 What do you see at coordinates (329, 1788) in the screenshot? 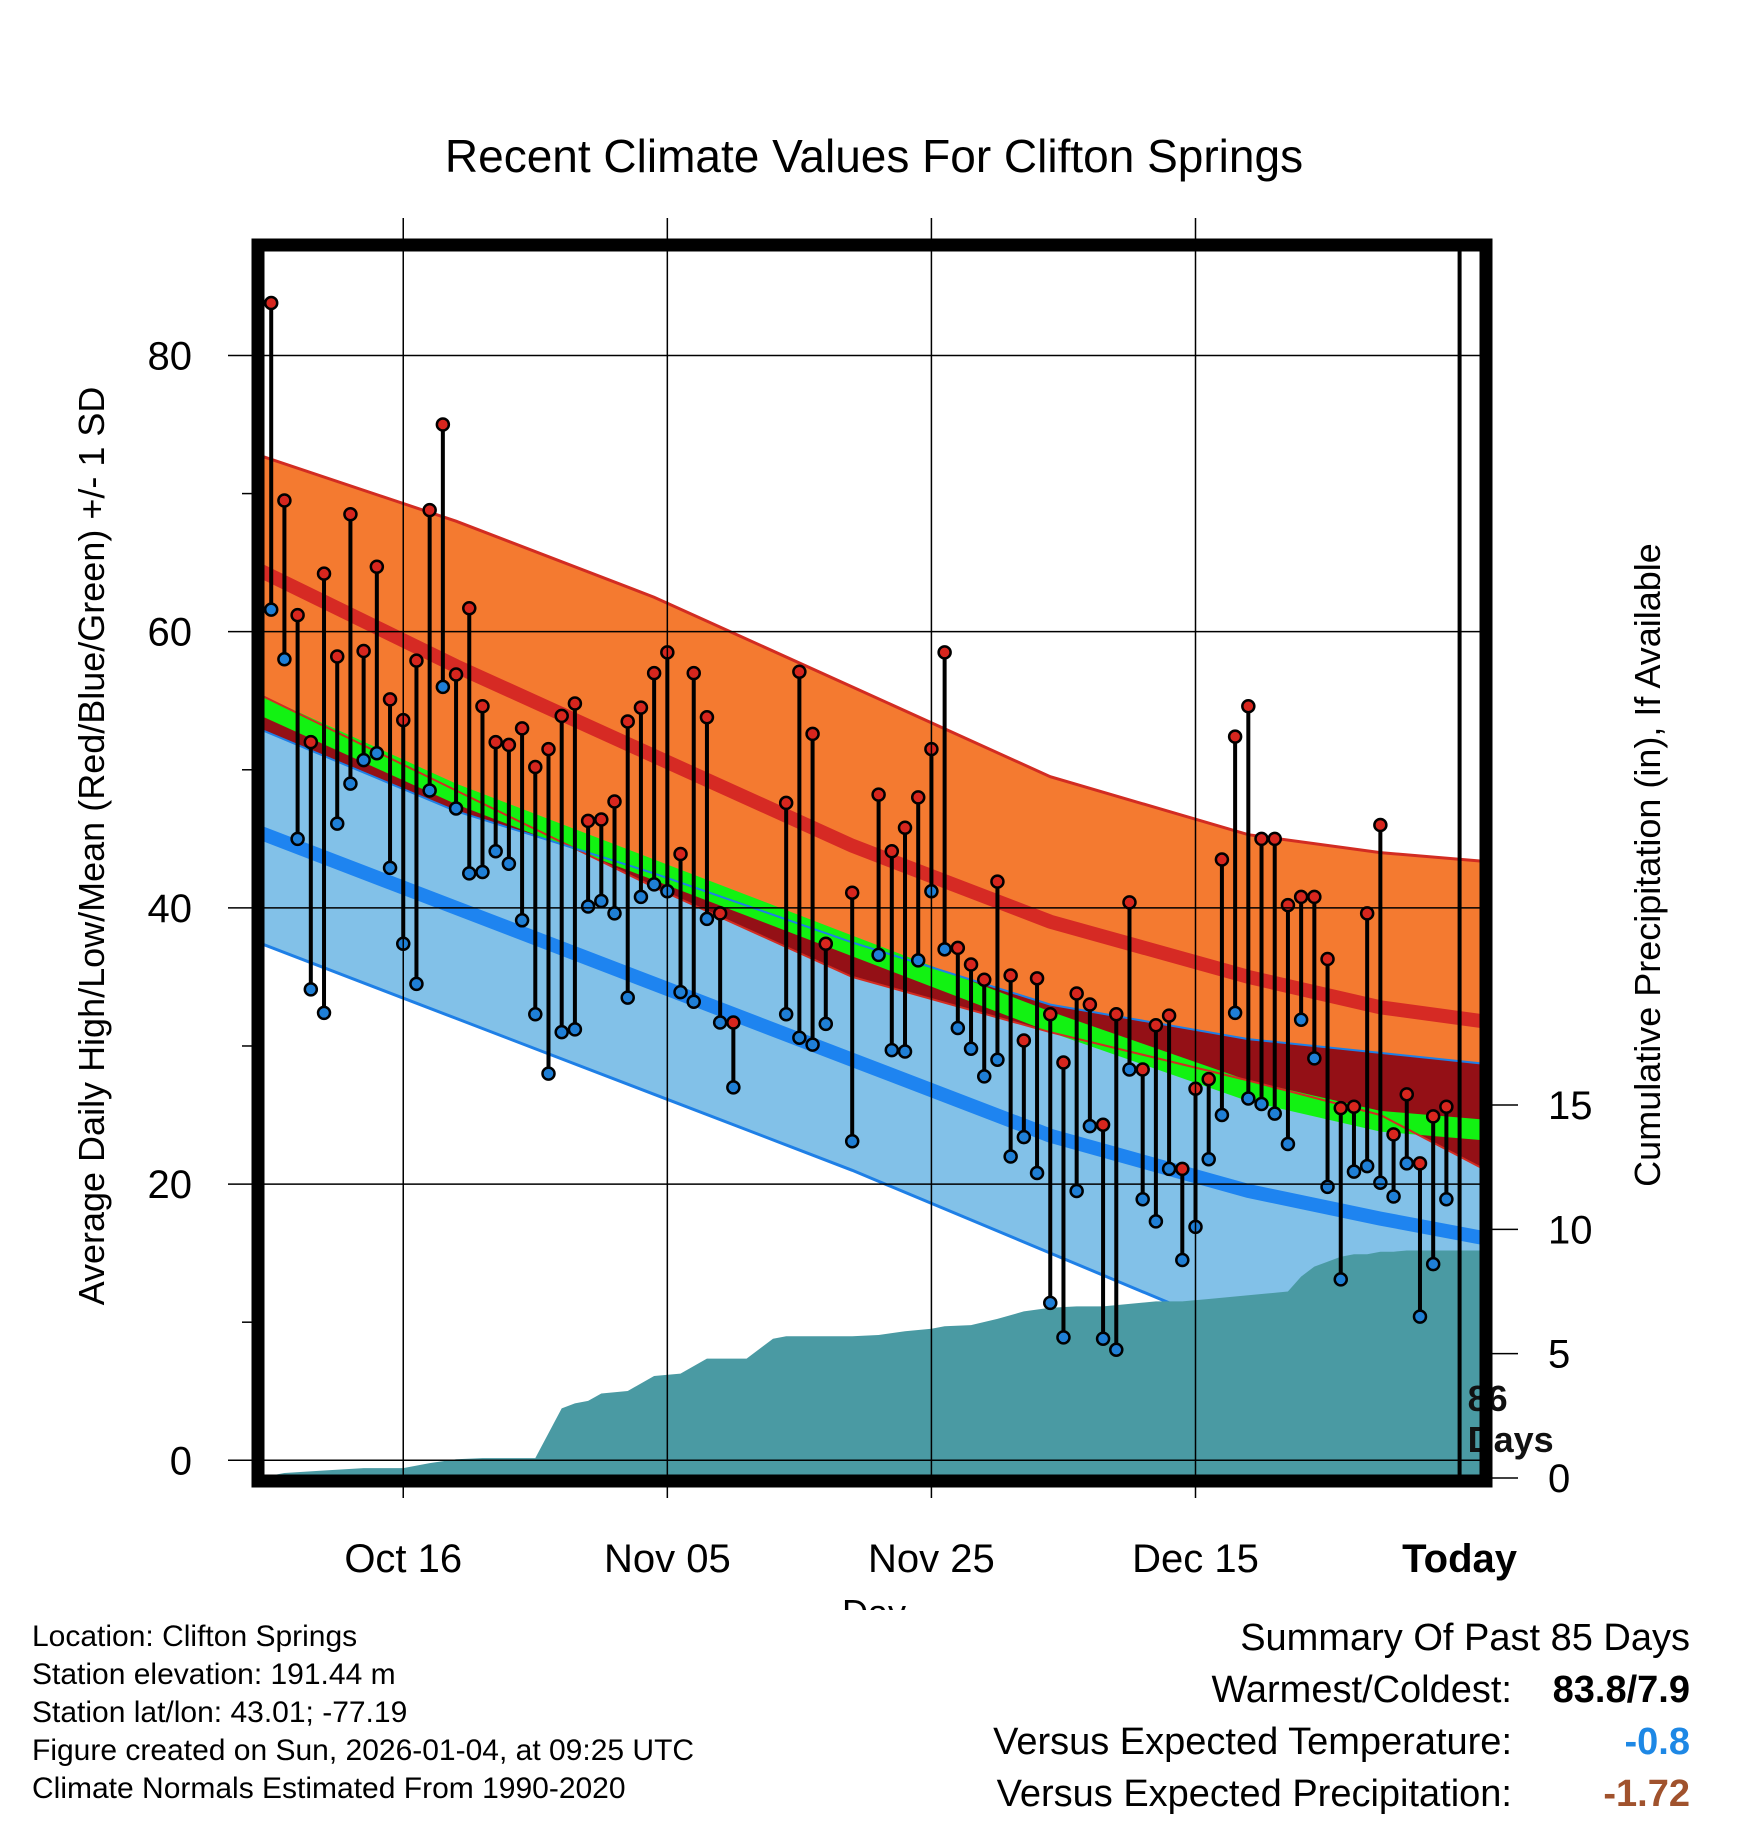
I see `normals-text: Climate Normals Estimated From 1990-2020` at bounding box center [329, 1788].